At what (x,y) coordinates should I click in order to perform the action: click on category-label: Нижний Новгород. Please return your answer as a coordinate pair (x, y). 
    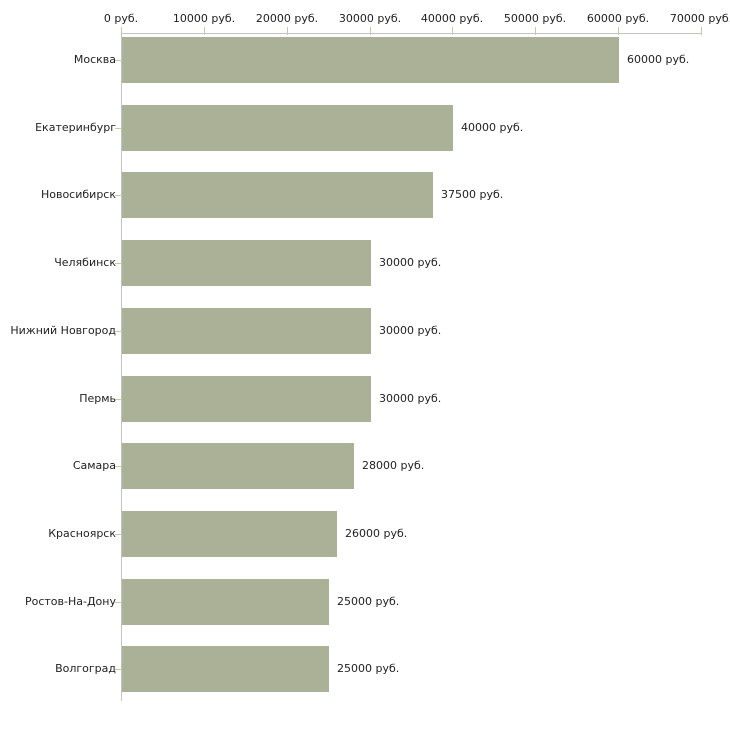
    Looking at the image, I should click on (63, 330).